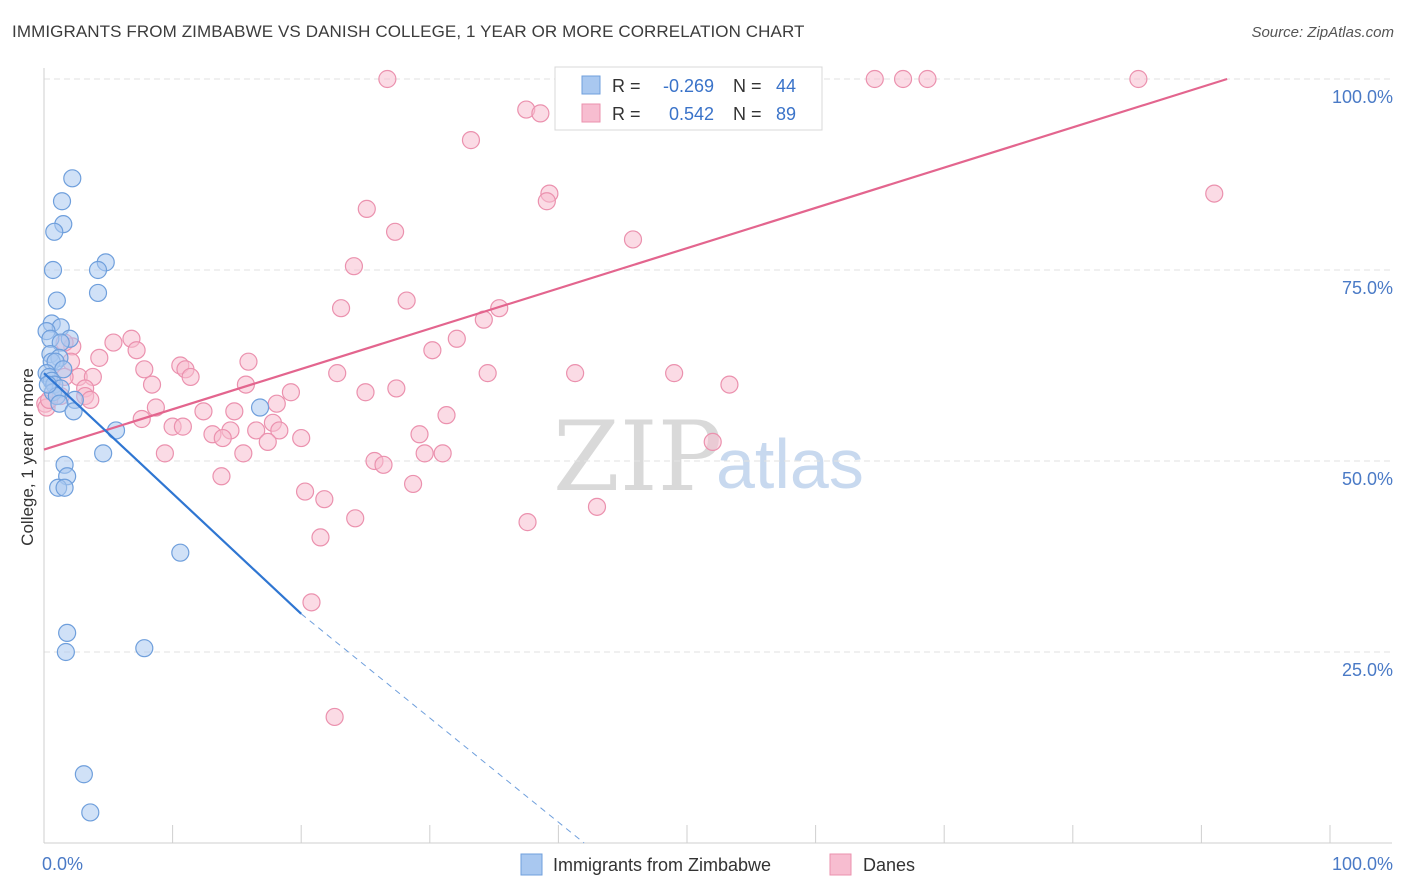 This screenshot has width=1406, height=892. What do you see at coordinates (1367, 479) in the screenshot?
I see `y-tick-label: 50.0%` at bounding box center [1367, 479].